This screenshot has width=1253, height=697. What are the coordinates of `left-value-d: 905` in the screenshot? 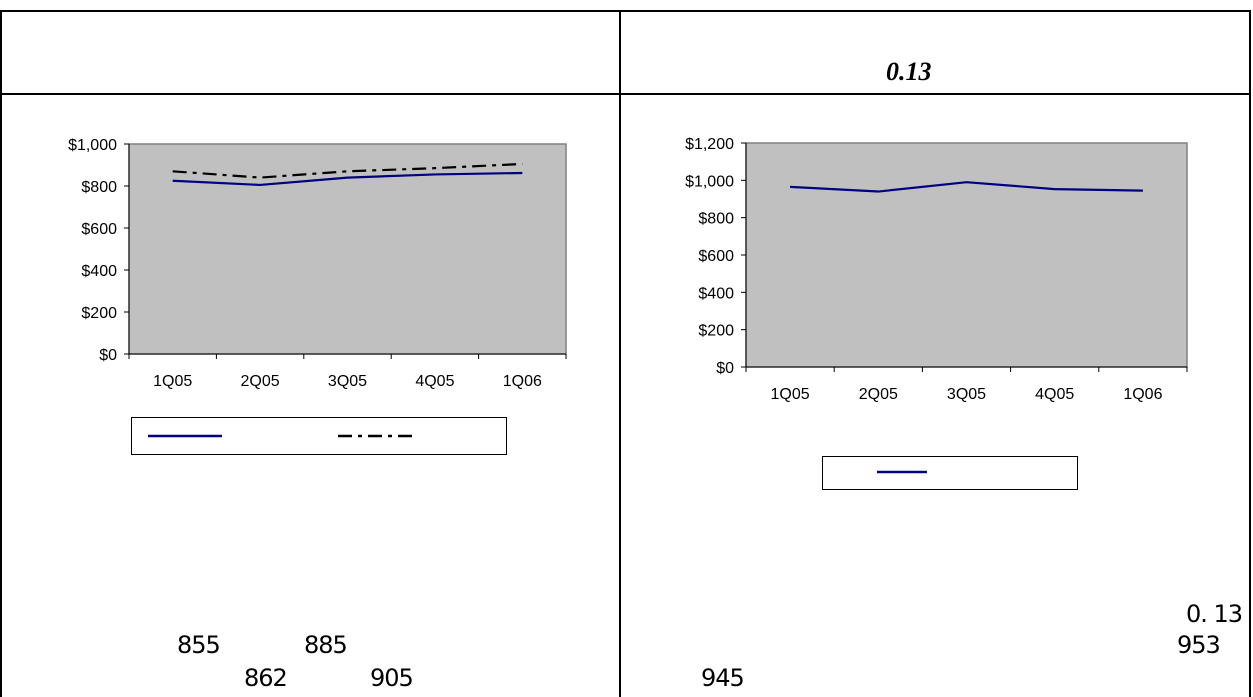 It's located at (392, 678).